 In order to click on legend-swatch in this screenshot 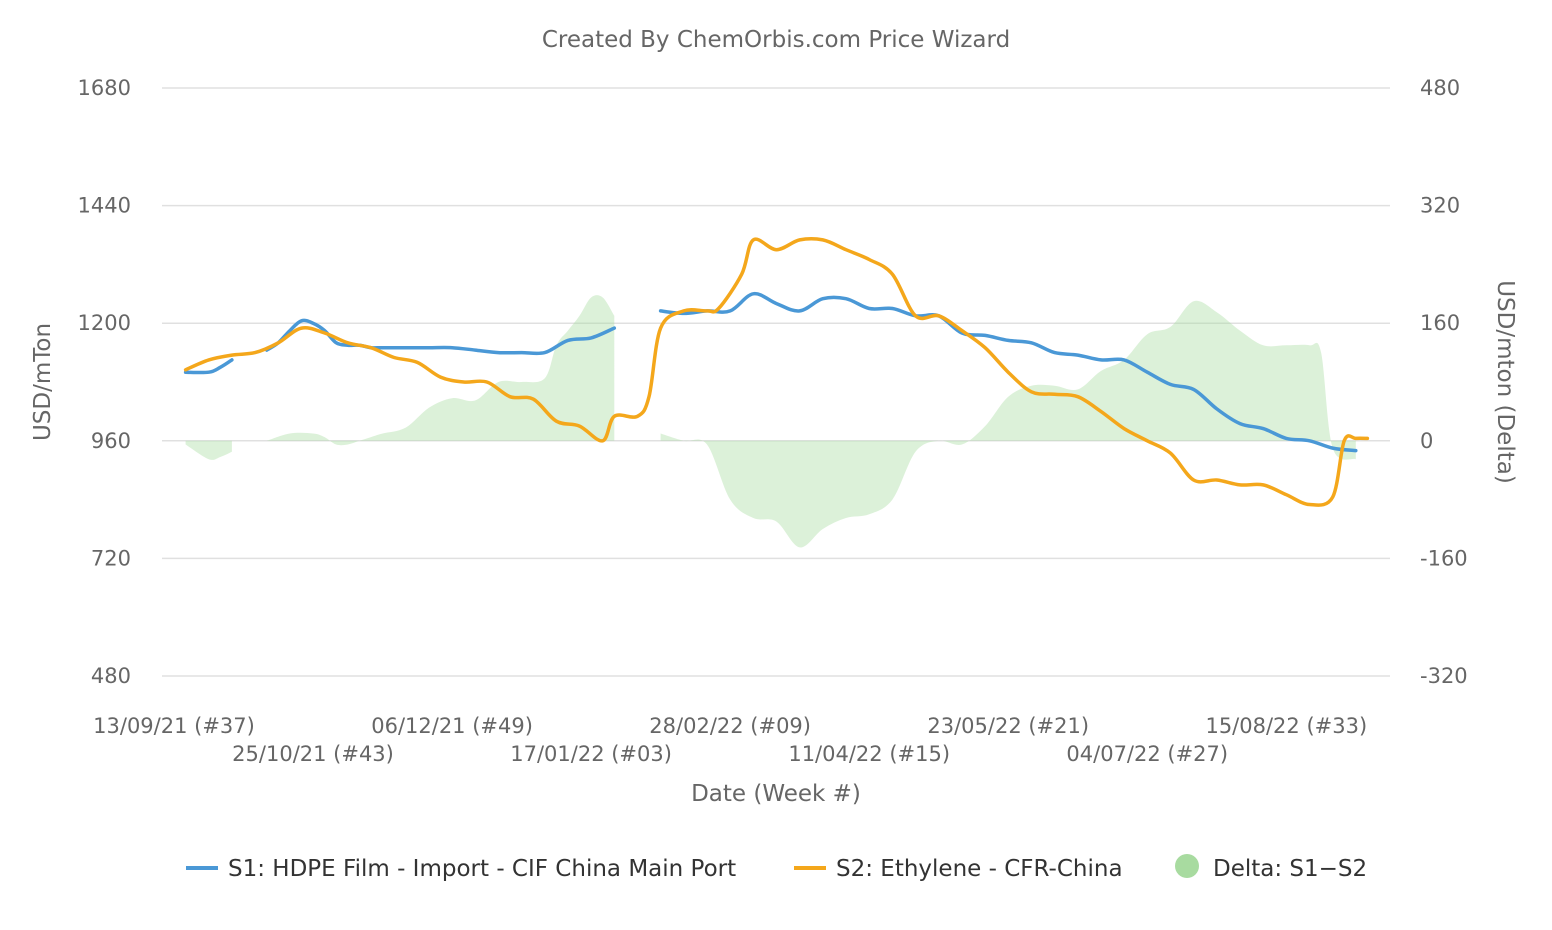, I will do `click(1187, 866)`.